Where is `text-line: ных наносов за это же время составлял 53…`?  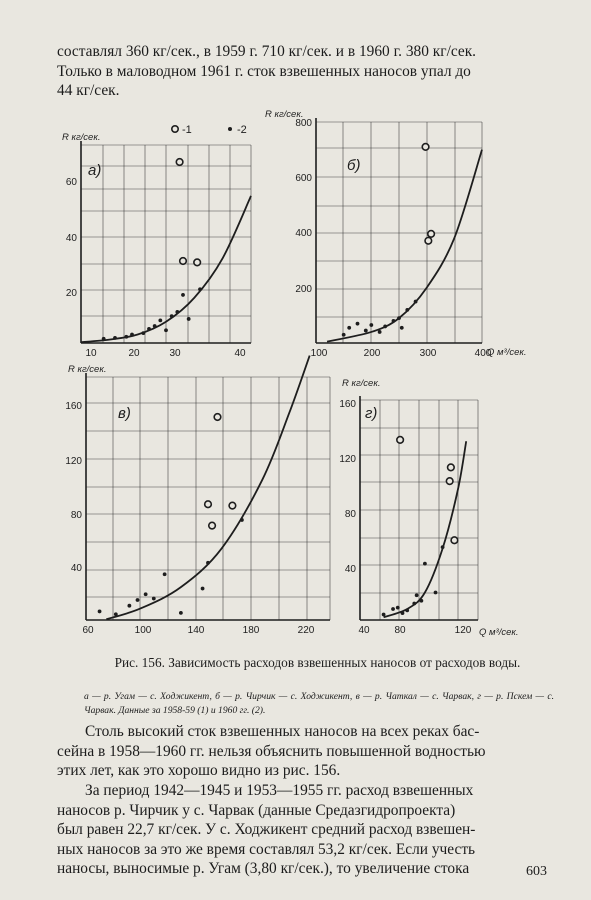 text-line: ных наносов за это же время составлял 53… is located at coordinates (266, 849).